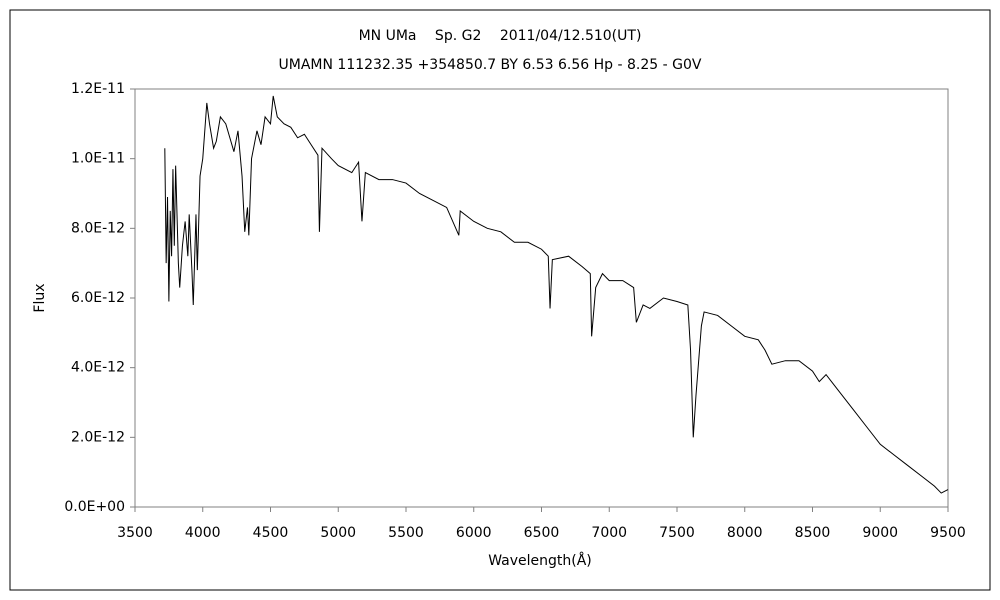  Describe the element at coordinates (271, 533) in the screenshot. I see `x-tick-label: 4500` at that location.